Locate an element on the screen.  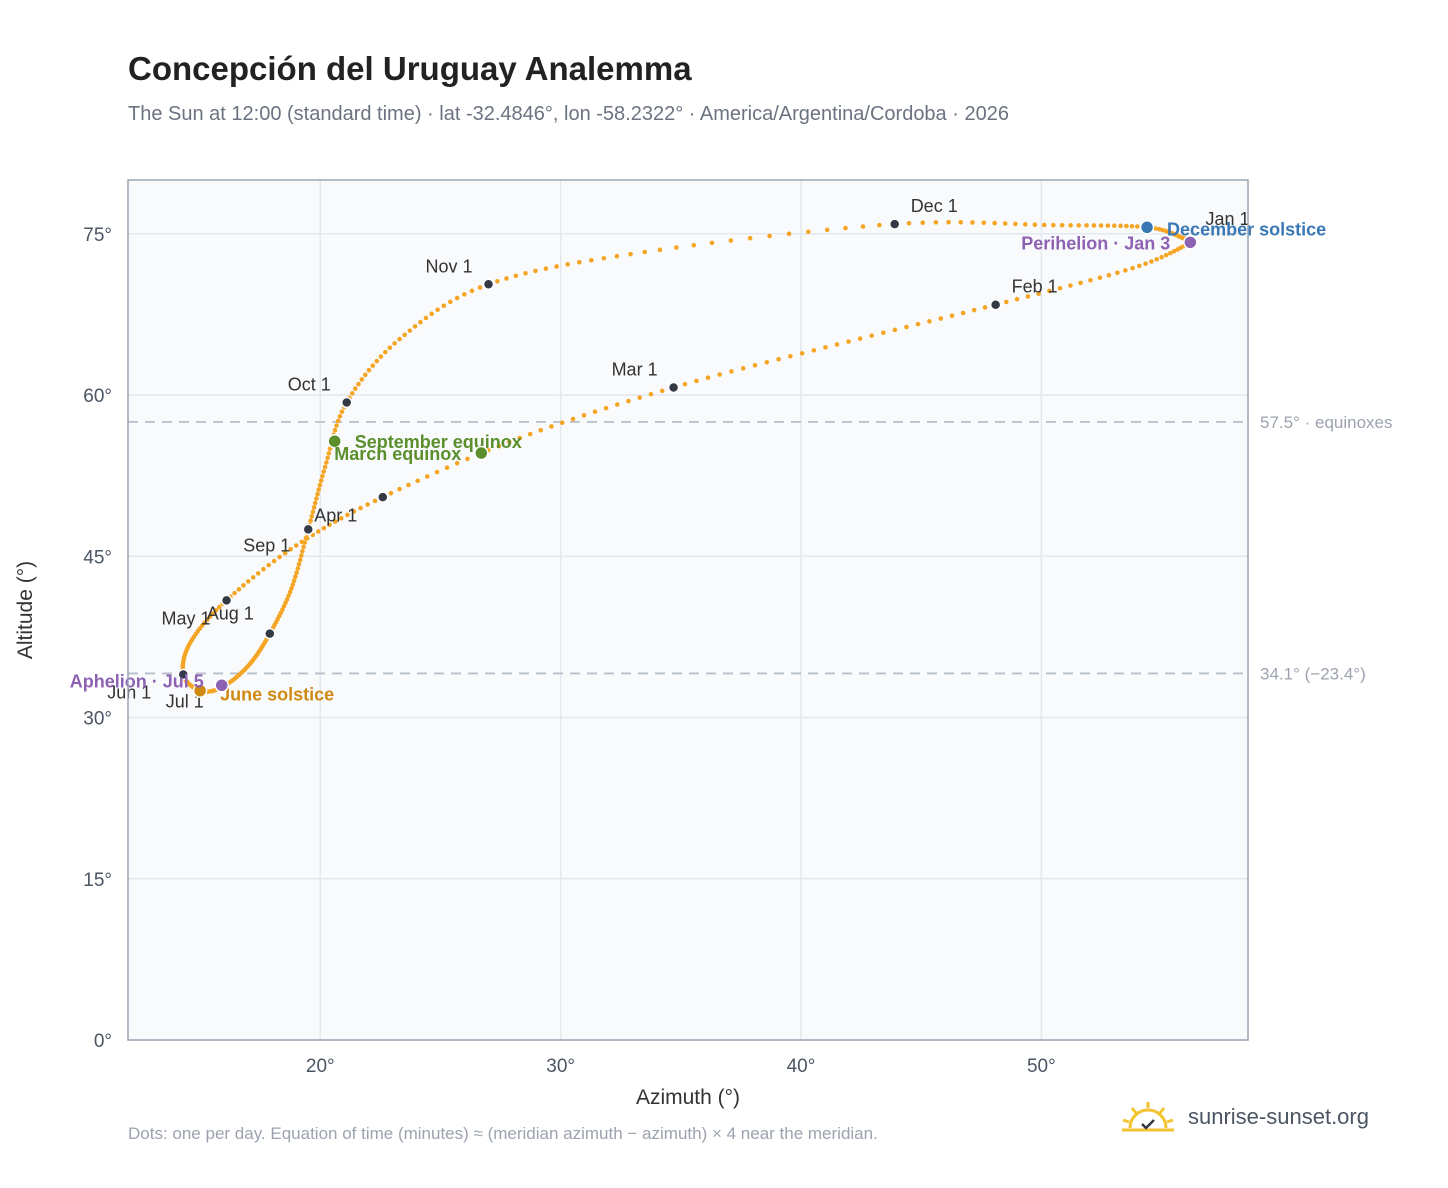
brand-name: sunrise-sunset.org is located at coordinates (1278, 1116).